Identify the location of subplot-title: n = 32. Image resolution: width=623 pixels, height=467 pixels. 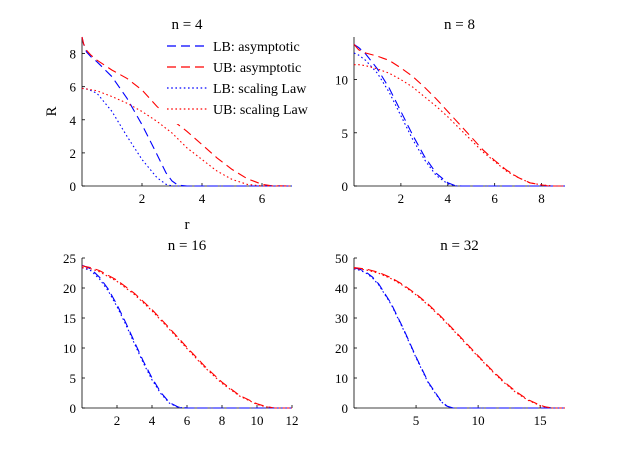
(459, 246).